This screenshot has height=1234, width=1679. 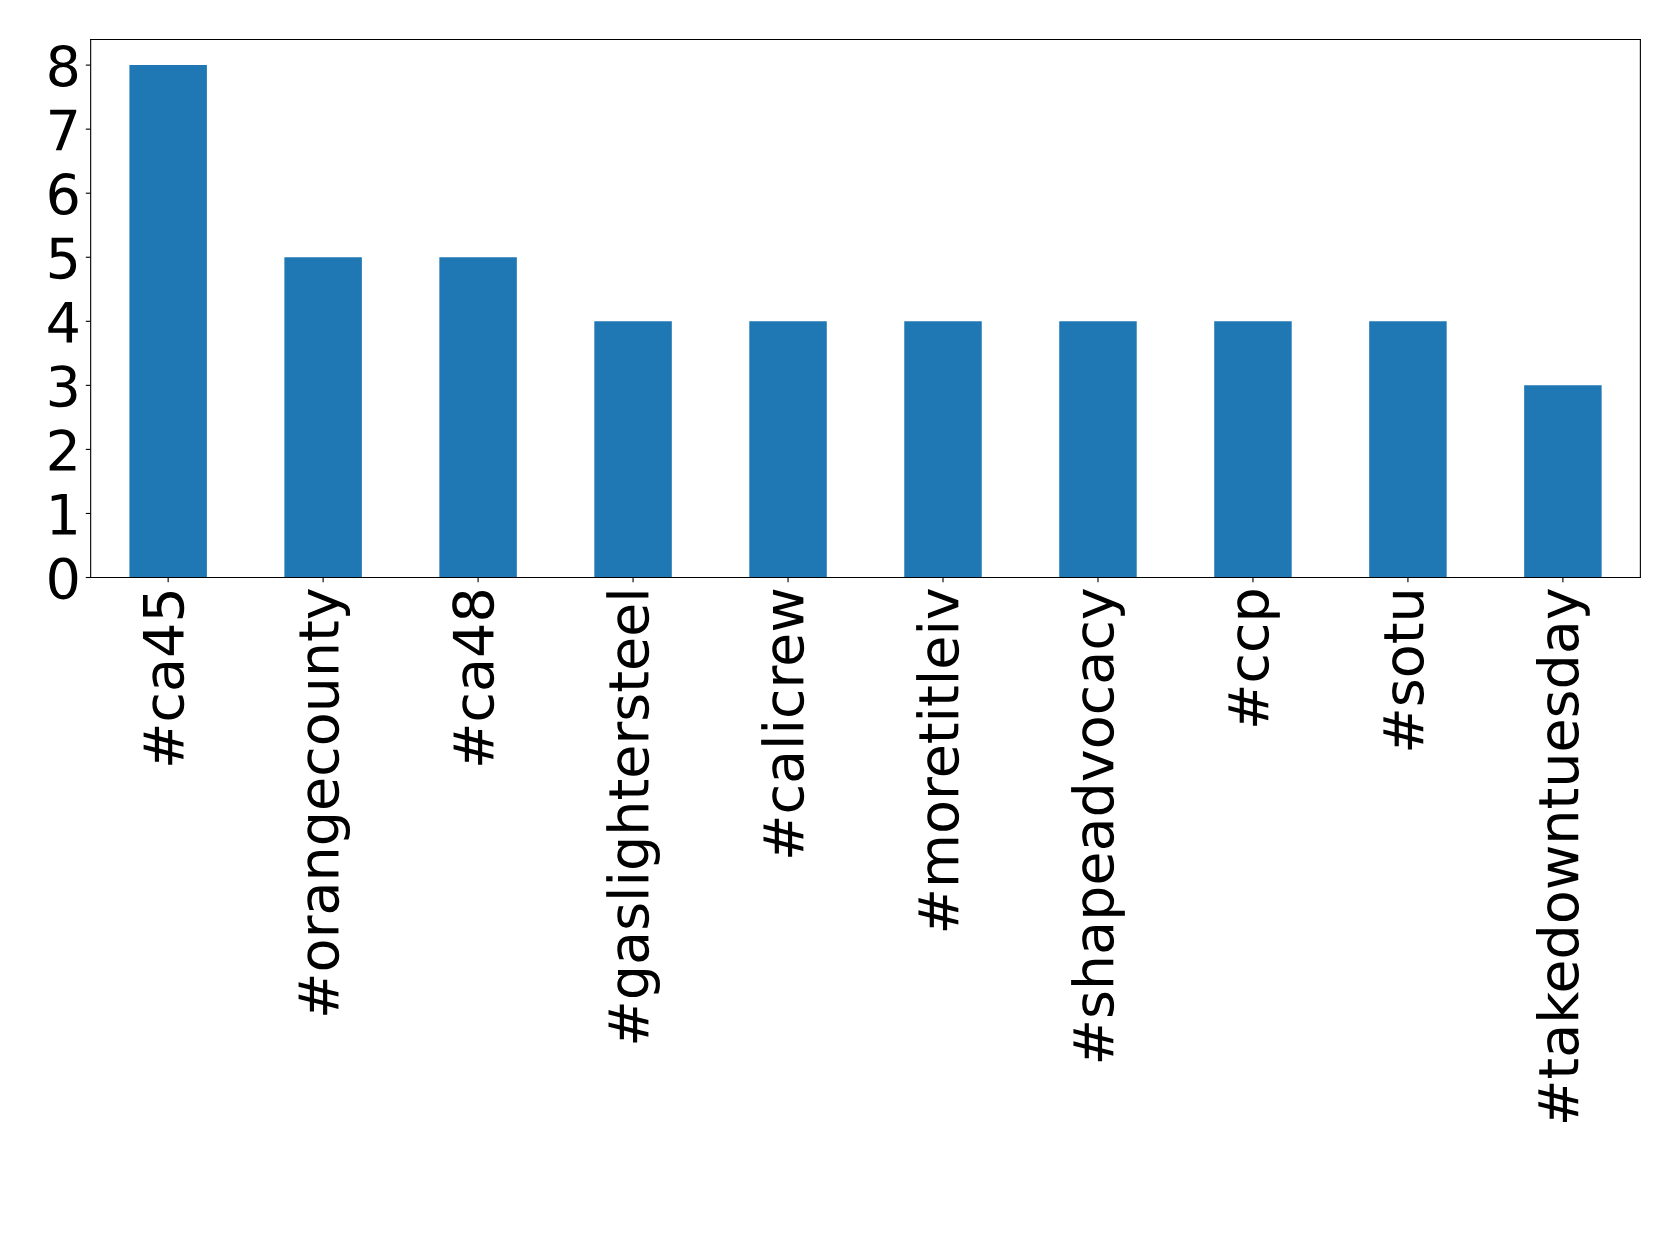 What do you see at coordinates (1563, 855) in the screenshot?
I see `x-tick-label: #takedowntuesday` at bounding box center [1563, 855].